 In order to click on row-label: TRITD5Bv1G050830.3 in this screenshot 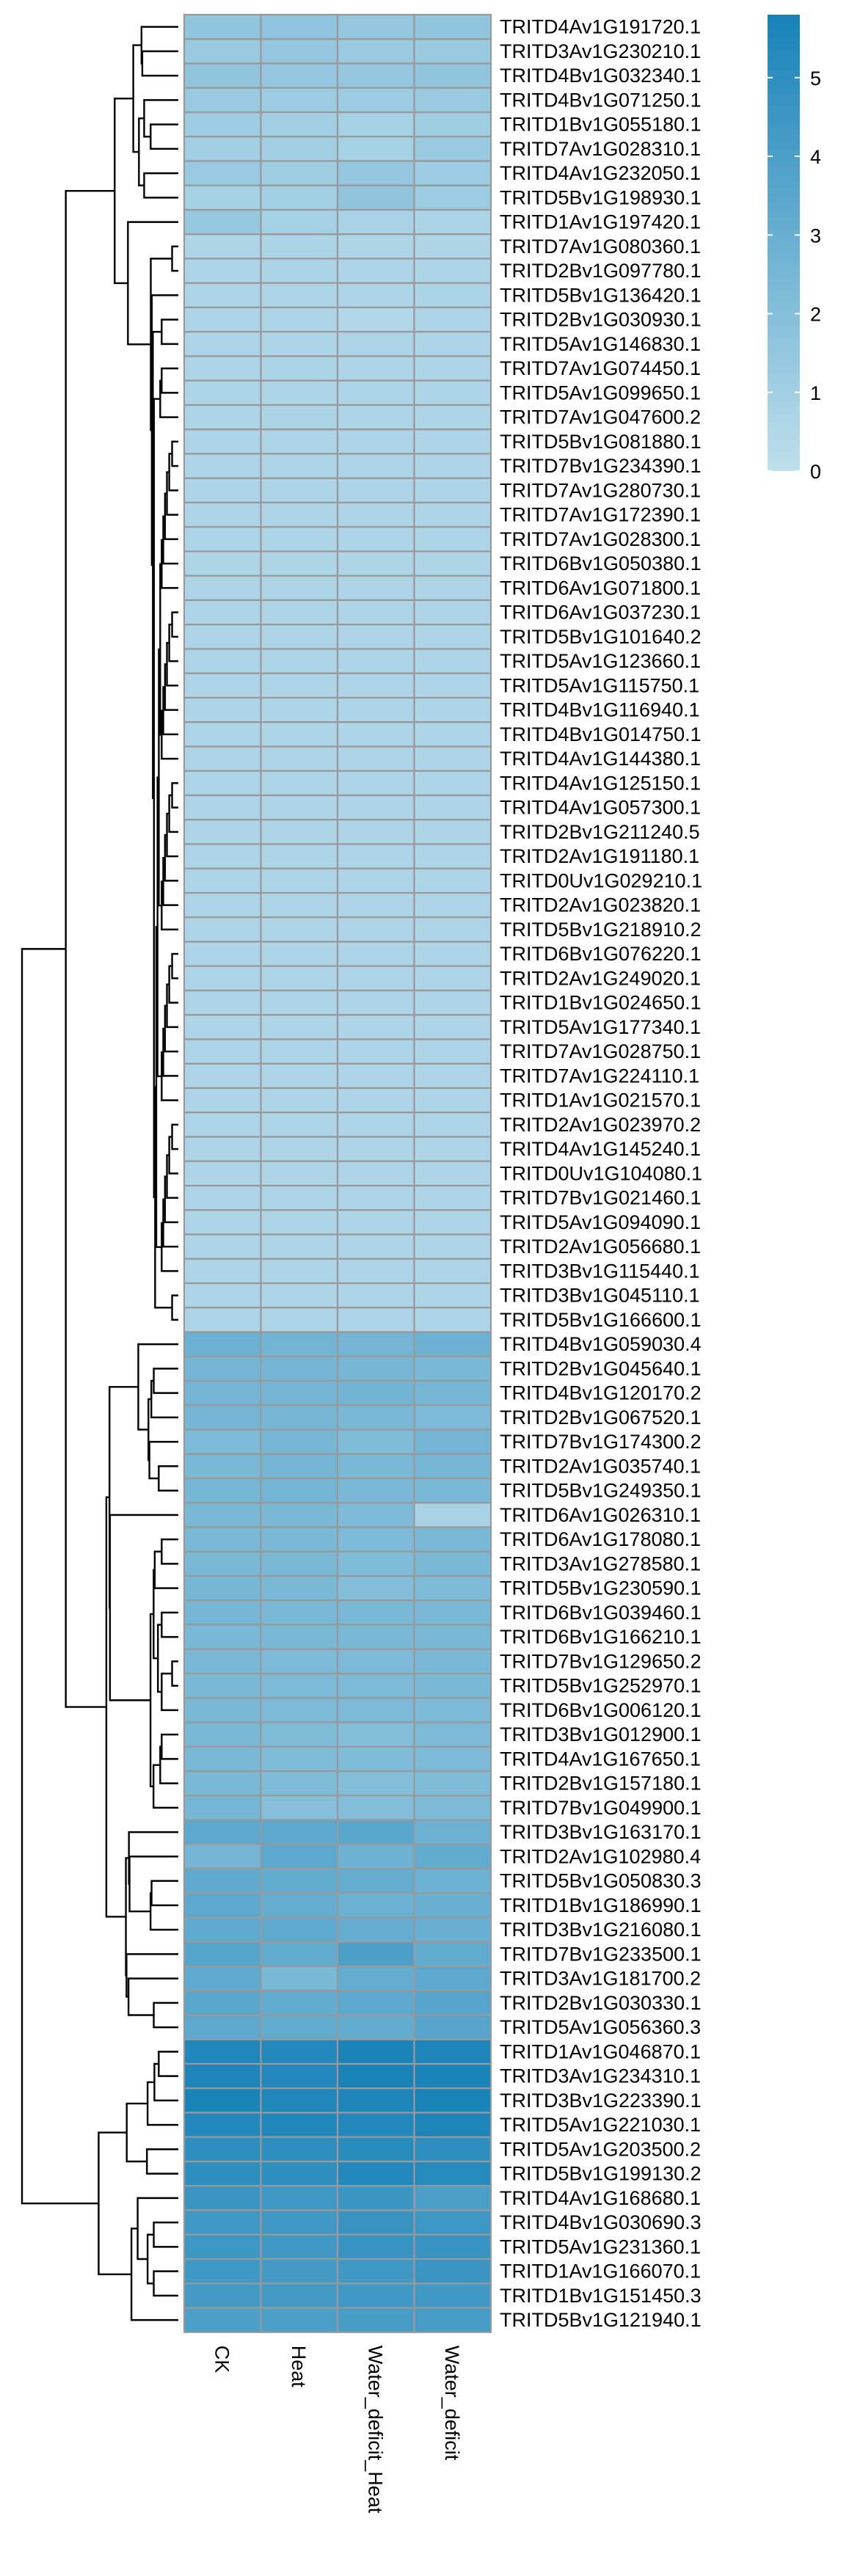, I will do `click(601, 1881)`.